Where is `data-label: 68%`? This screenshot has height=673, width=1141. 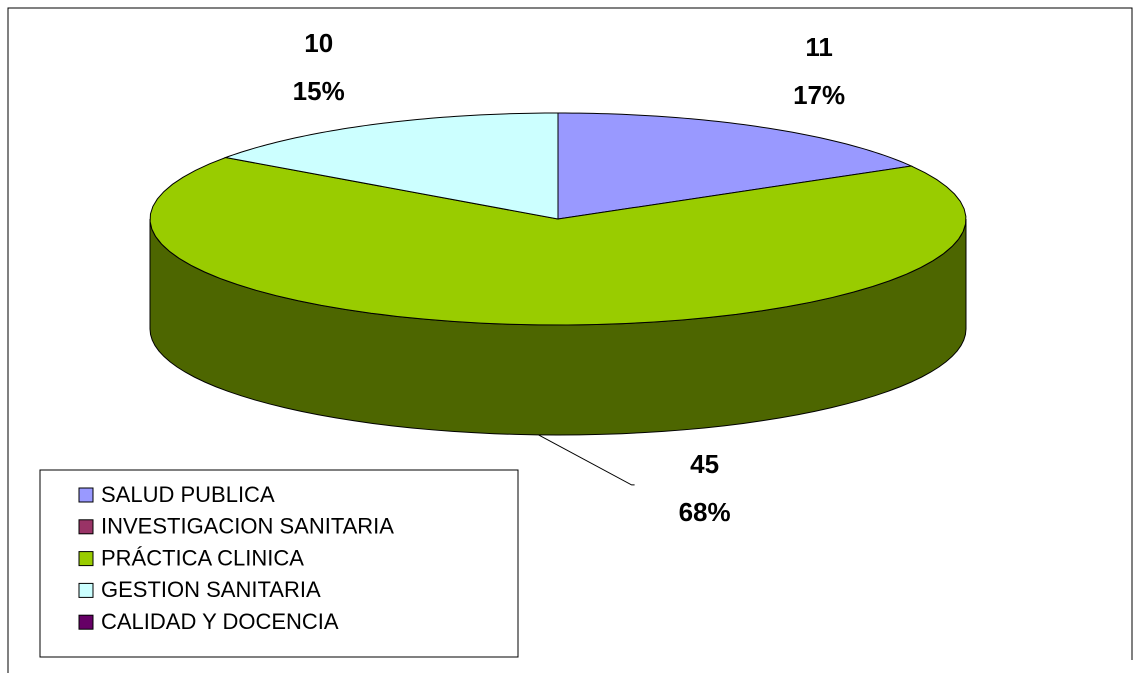
data-label: 68% is located at coordinates (705, 512).